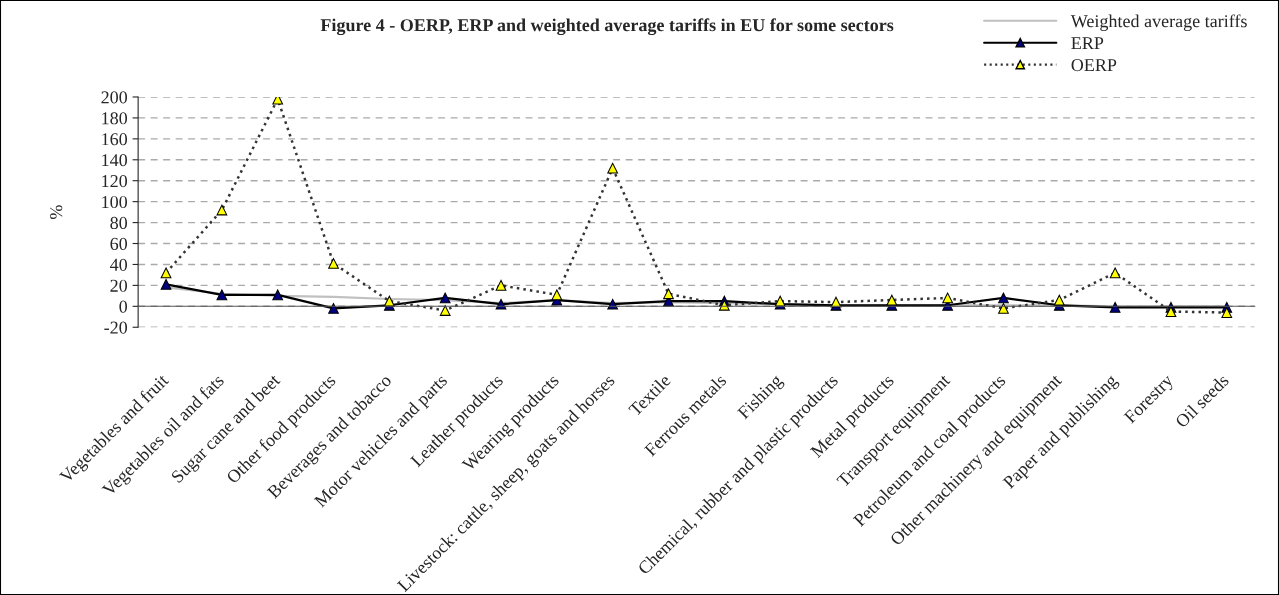 This screenshot has height=595, width=1279. What do you see at coordinates (1158, 23) in the screenshot?
I see `legend-label: Weighted average tariffs` at bounding box center [1158, 23].